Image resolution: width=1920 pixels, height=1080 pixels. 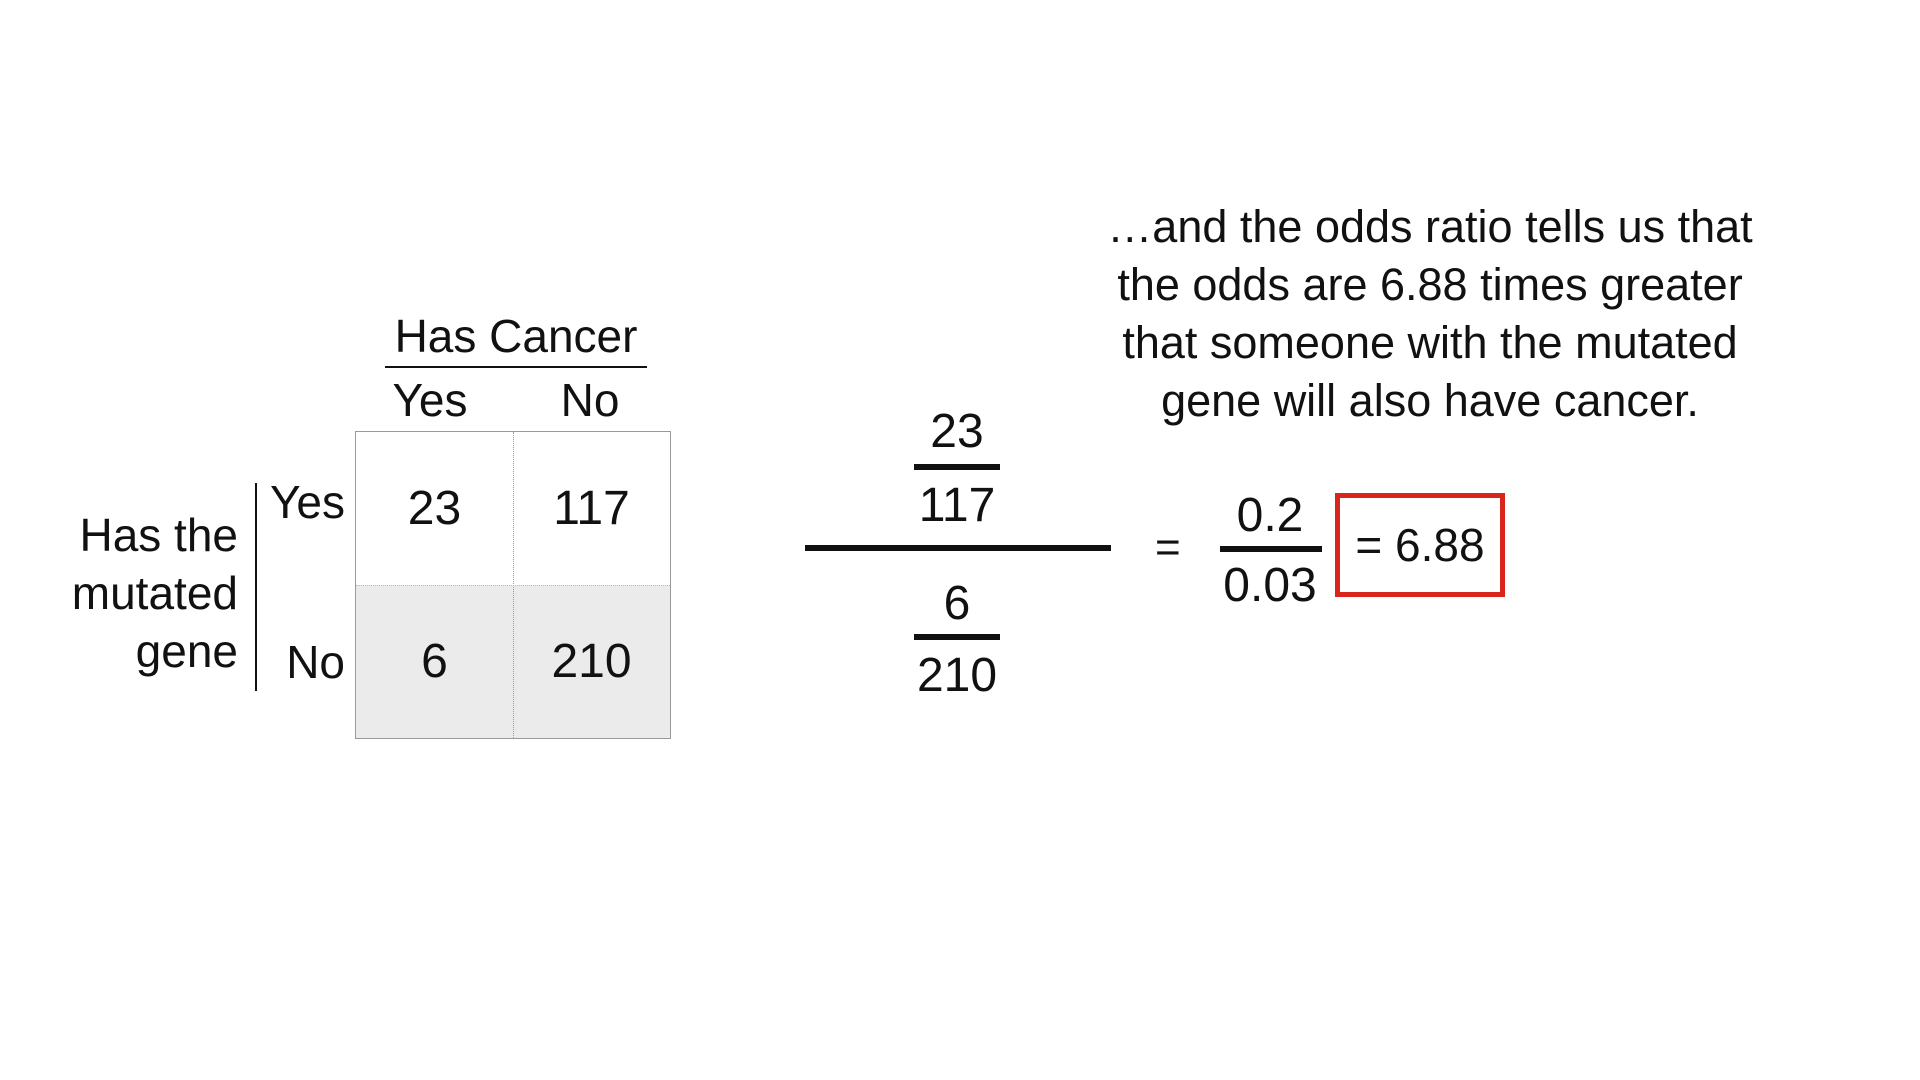 I want to click on row-header-line-3: gene, so click(x=186, y=651).